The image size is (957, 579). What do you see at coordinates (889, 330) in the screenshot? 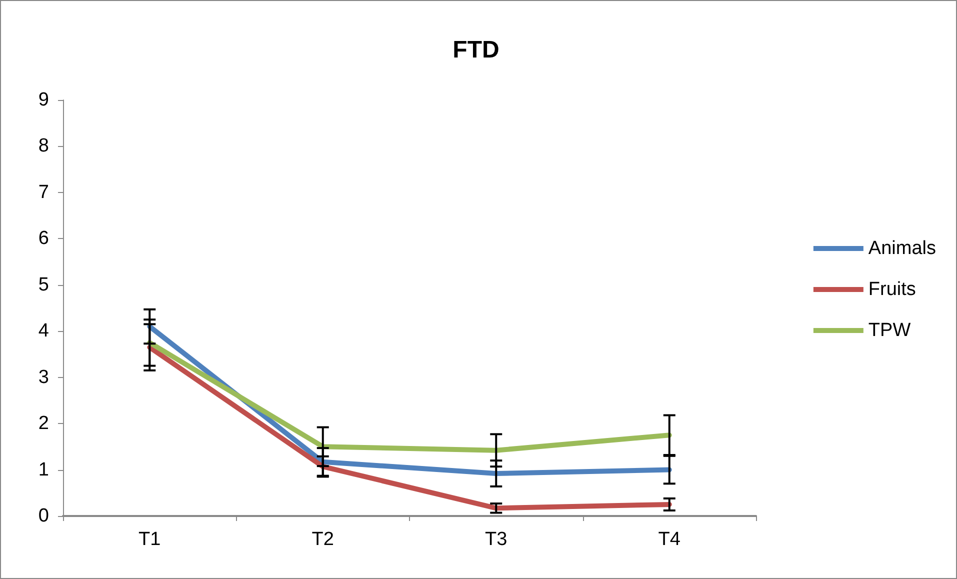
I see `legend-label: TPW` at bounding box center [889, 330].